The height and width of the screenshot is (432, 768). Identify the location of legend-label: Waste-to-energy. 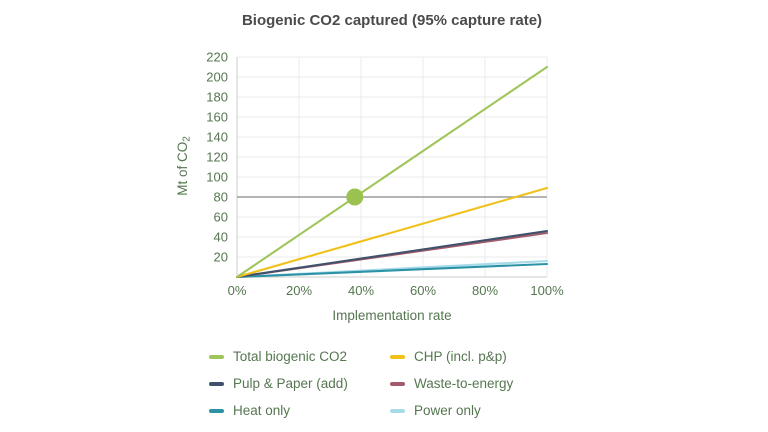
(464, 383).